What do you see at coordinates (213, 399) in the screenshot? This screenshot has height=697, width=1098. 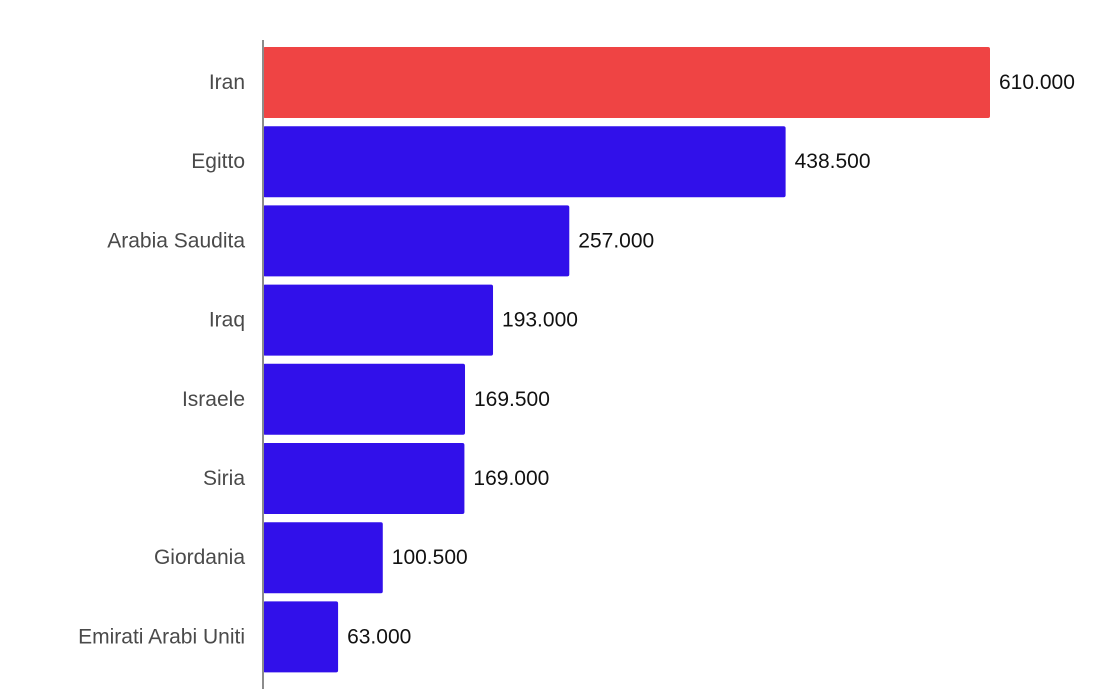 I see `category-label-israele: Israele` at bounding box center [213, 399].